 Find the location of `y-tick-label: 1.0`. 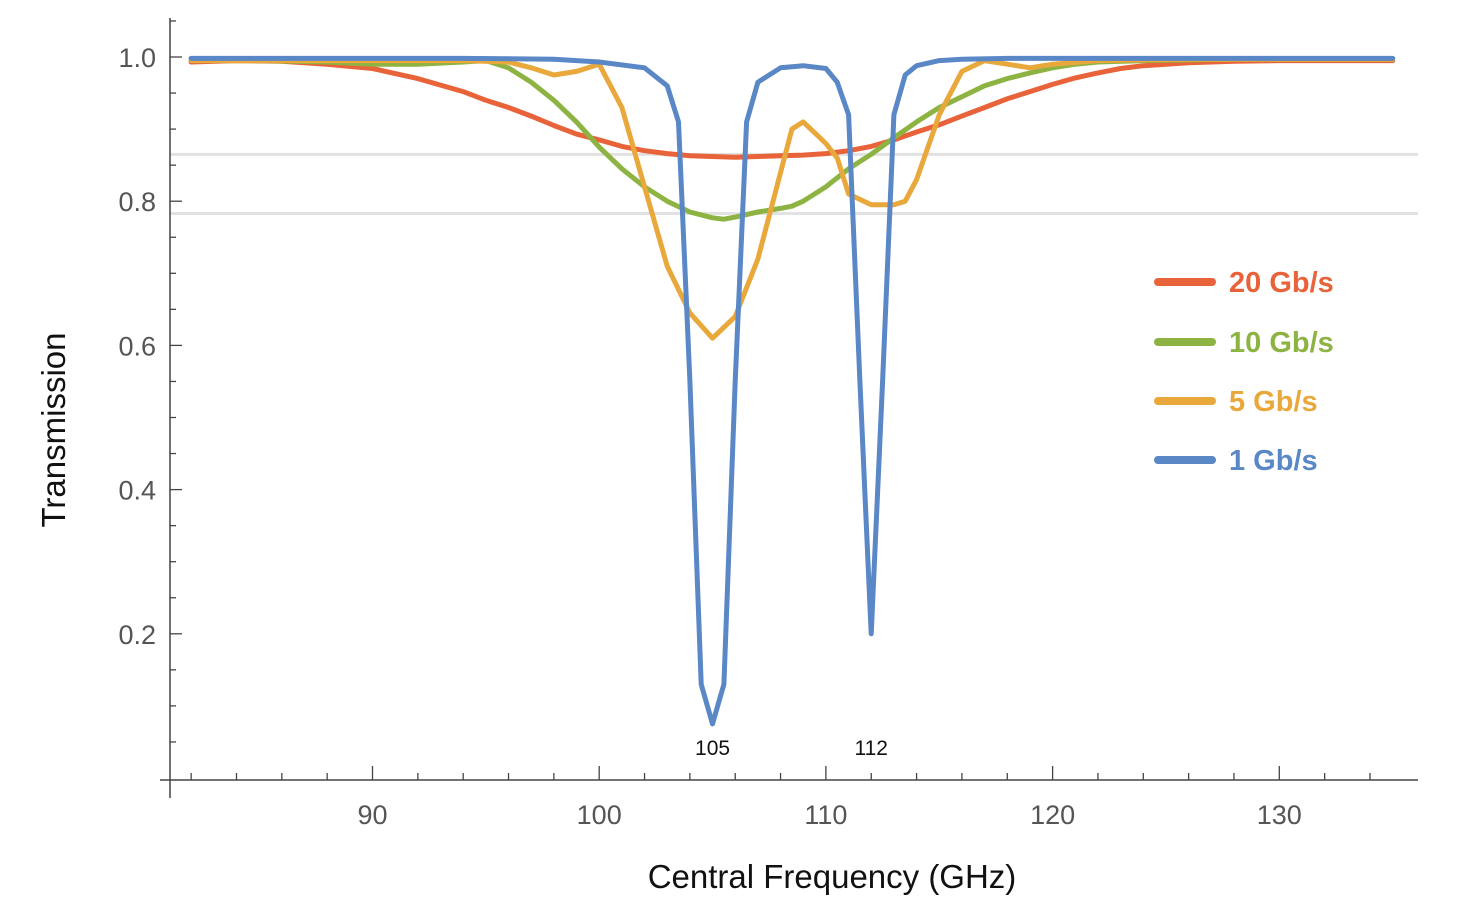

y-tick-label: 1.0 is located at coordinates (137, 58).